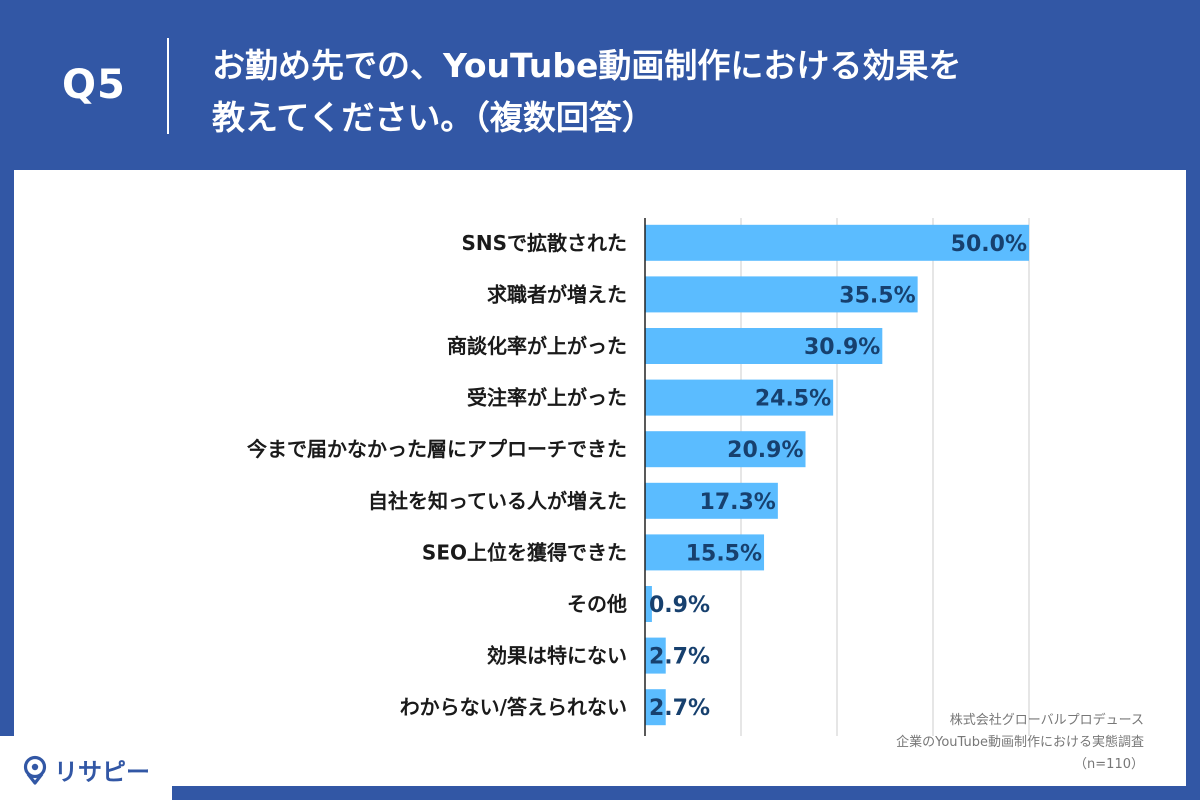 The height and width of the screenshot is (800, 1200). What do you see at coordinates (587, 65) in the screenshot?
I see `question-title-line-1: お勤め先での、YouTube動画制作における効果を` at bounding box center [587, 65].